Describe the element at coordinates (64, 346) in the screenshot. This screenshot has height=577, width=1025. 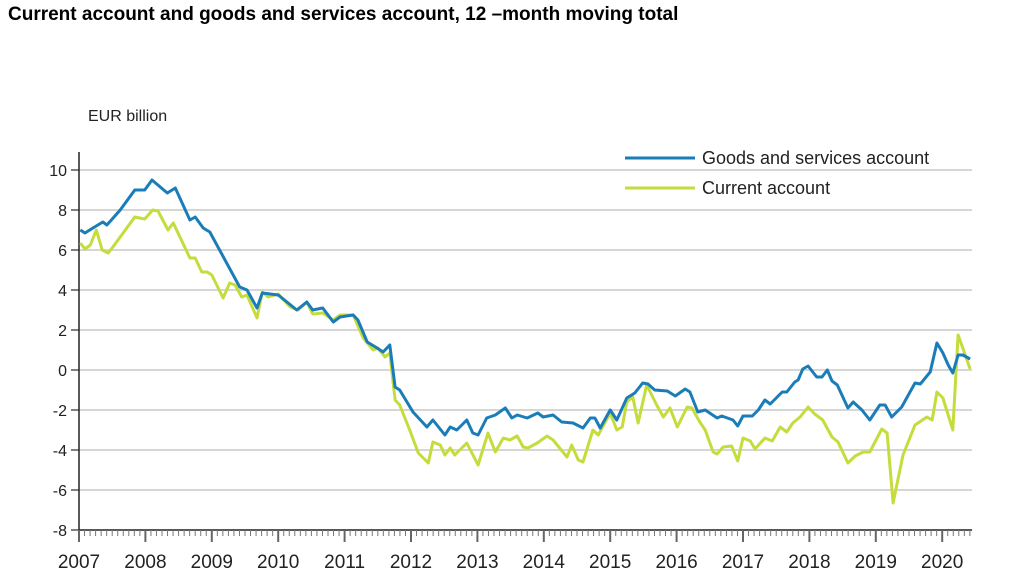
I see `y-axis-ticks: 10 8 6 4 2 0 -2 -4 -6 -8` at that location.